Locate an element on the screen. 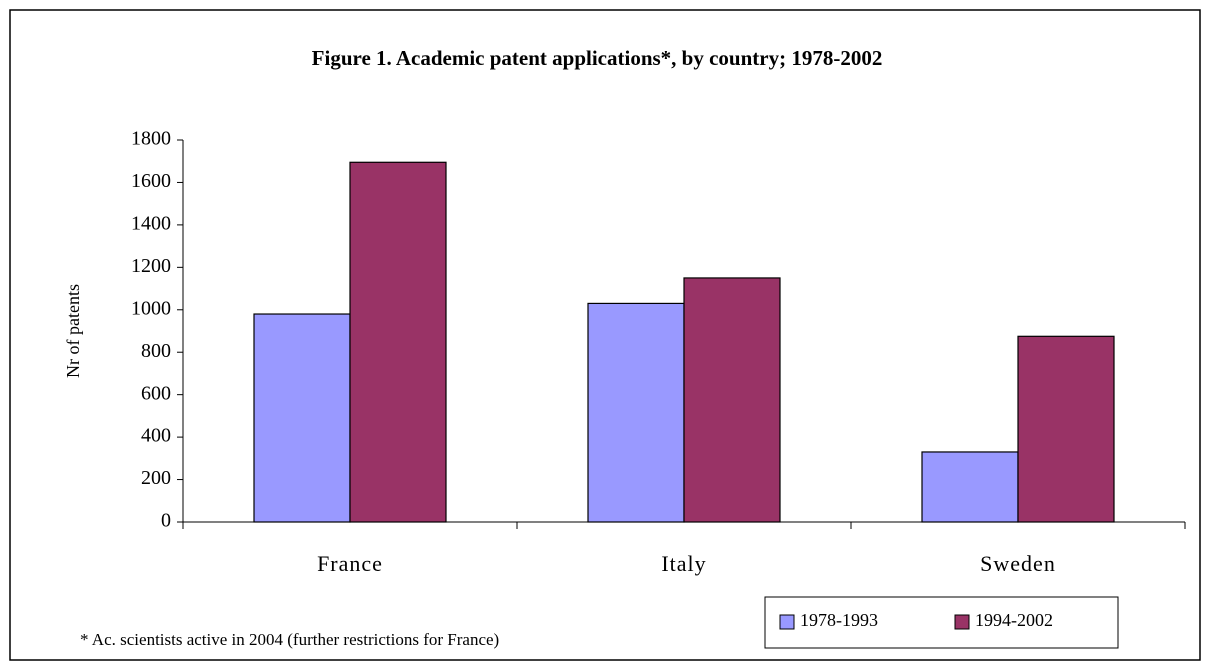 The image size is (1210, 669). legend-box is located at coordinates (941, 622).